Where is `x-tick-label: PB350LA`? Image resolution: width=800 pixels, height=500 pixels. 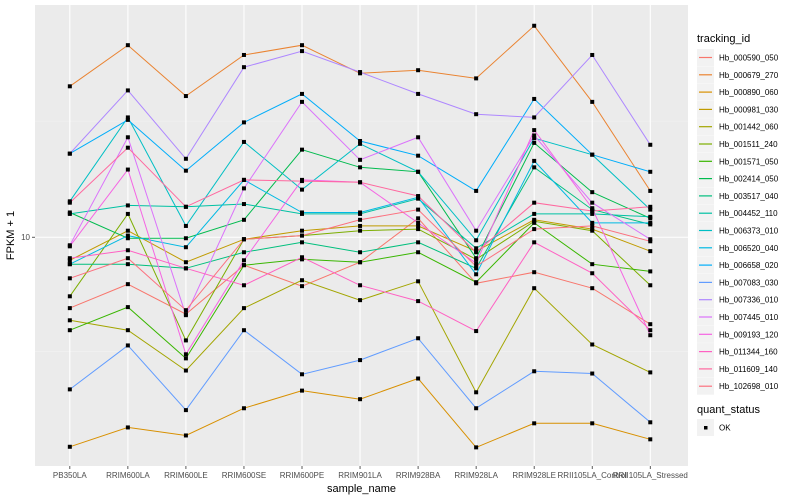 x-tick-label: PB350LA is located at coordinates (70, 475).